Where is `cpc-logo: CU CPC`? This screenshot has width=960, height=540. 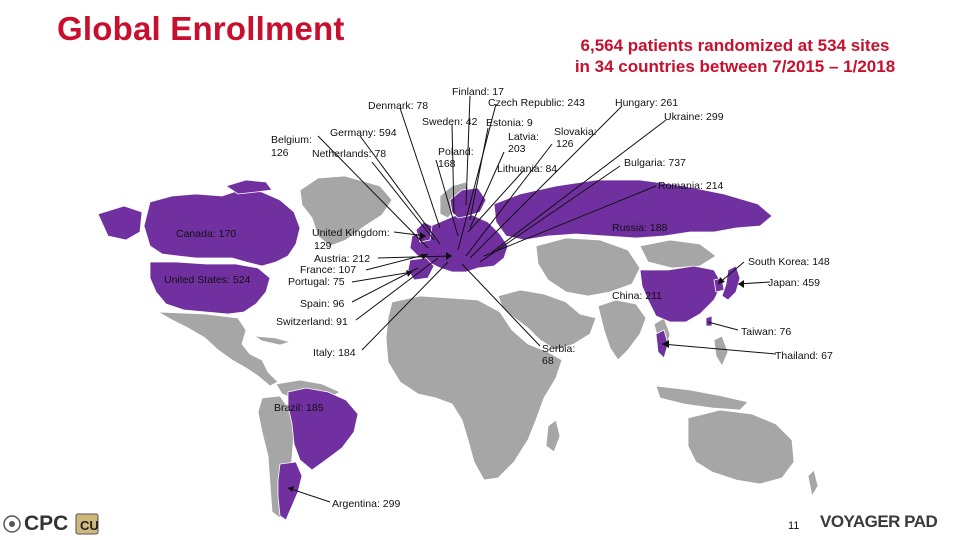 cpc-logo: CU CPC is located at coordinates (57, 524).